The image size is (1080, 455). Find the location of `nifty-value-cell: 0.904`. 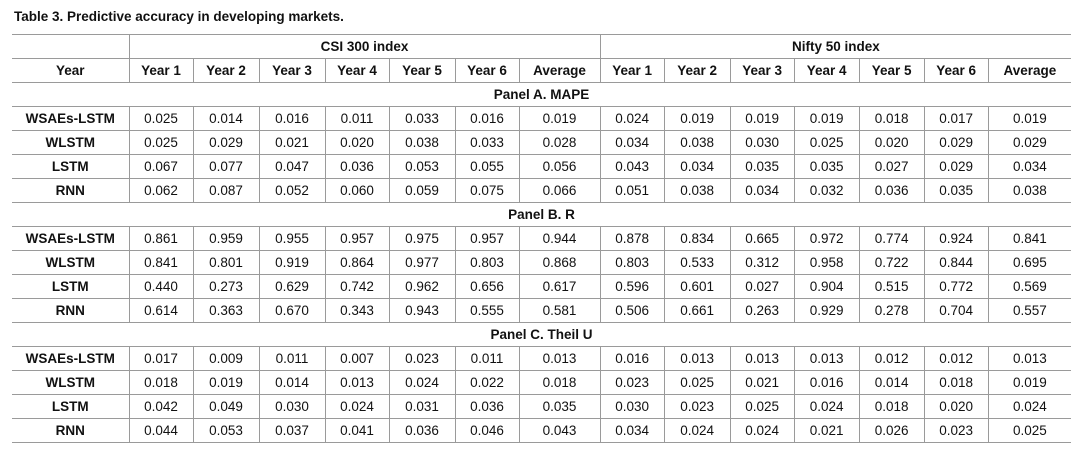

nifty-value-cell: 0.904 is located at coordinates (826, 286).